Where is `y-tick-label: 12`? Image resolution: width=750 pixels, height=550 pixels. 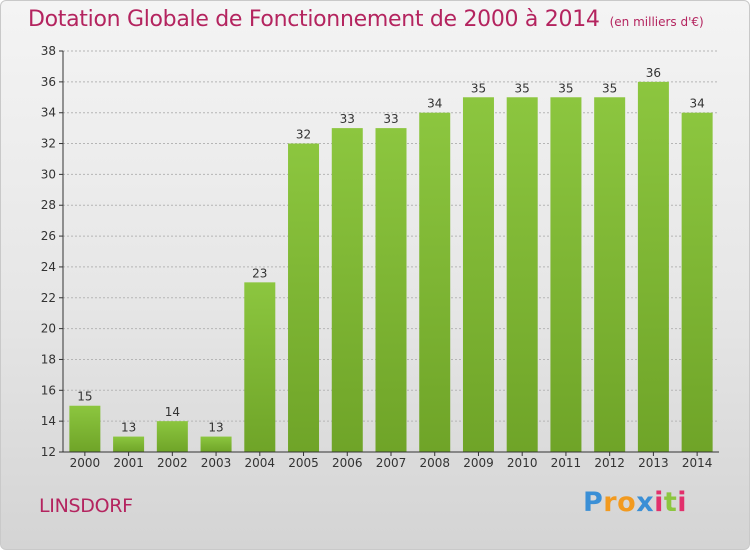 y-tick-label: 12 is located at coordinates (48, 452).